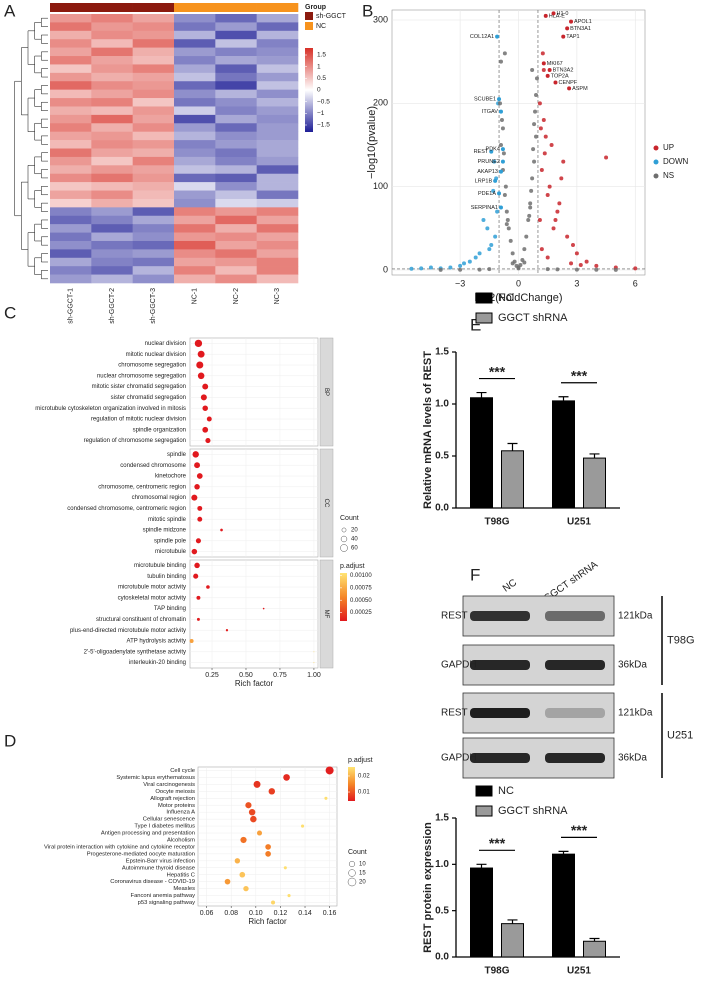  I want to click on colorbar-label: 0.5, so click(321, 78).